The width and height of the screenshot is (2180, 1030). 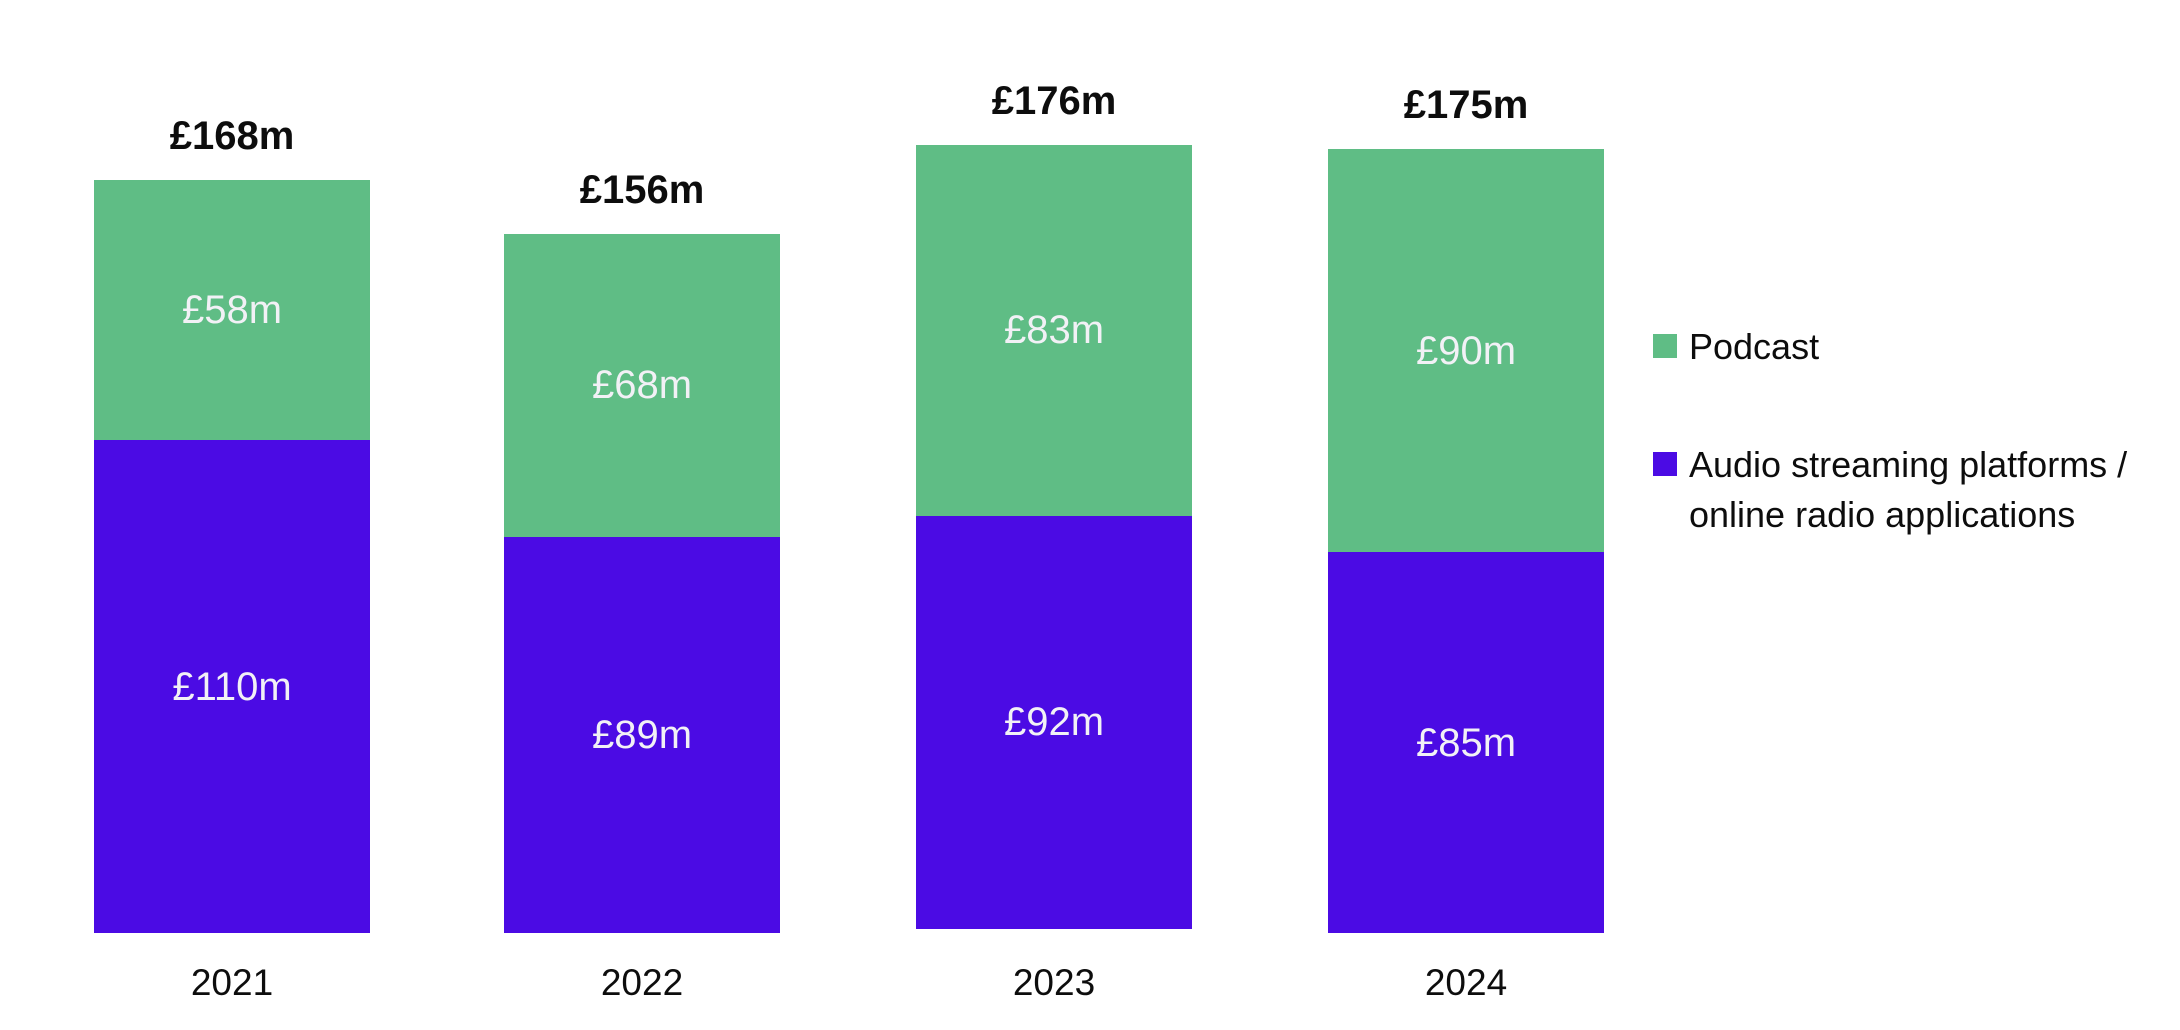 What do you see at coordinates (1054, 100) in the screenshot?
I see `total-label-2023: £176m` at bounding box center [1054, 100].